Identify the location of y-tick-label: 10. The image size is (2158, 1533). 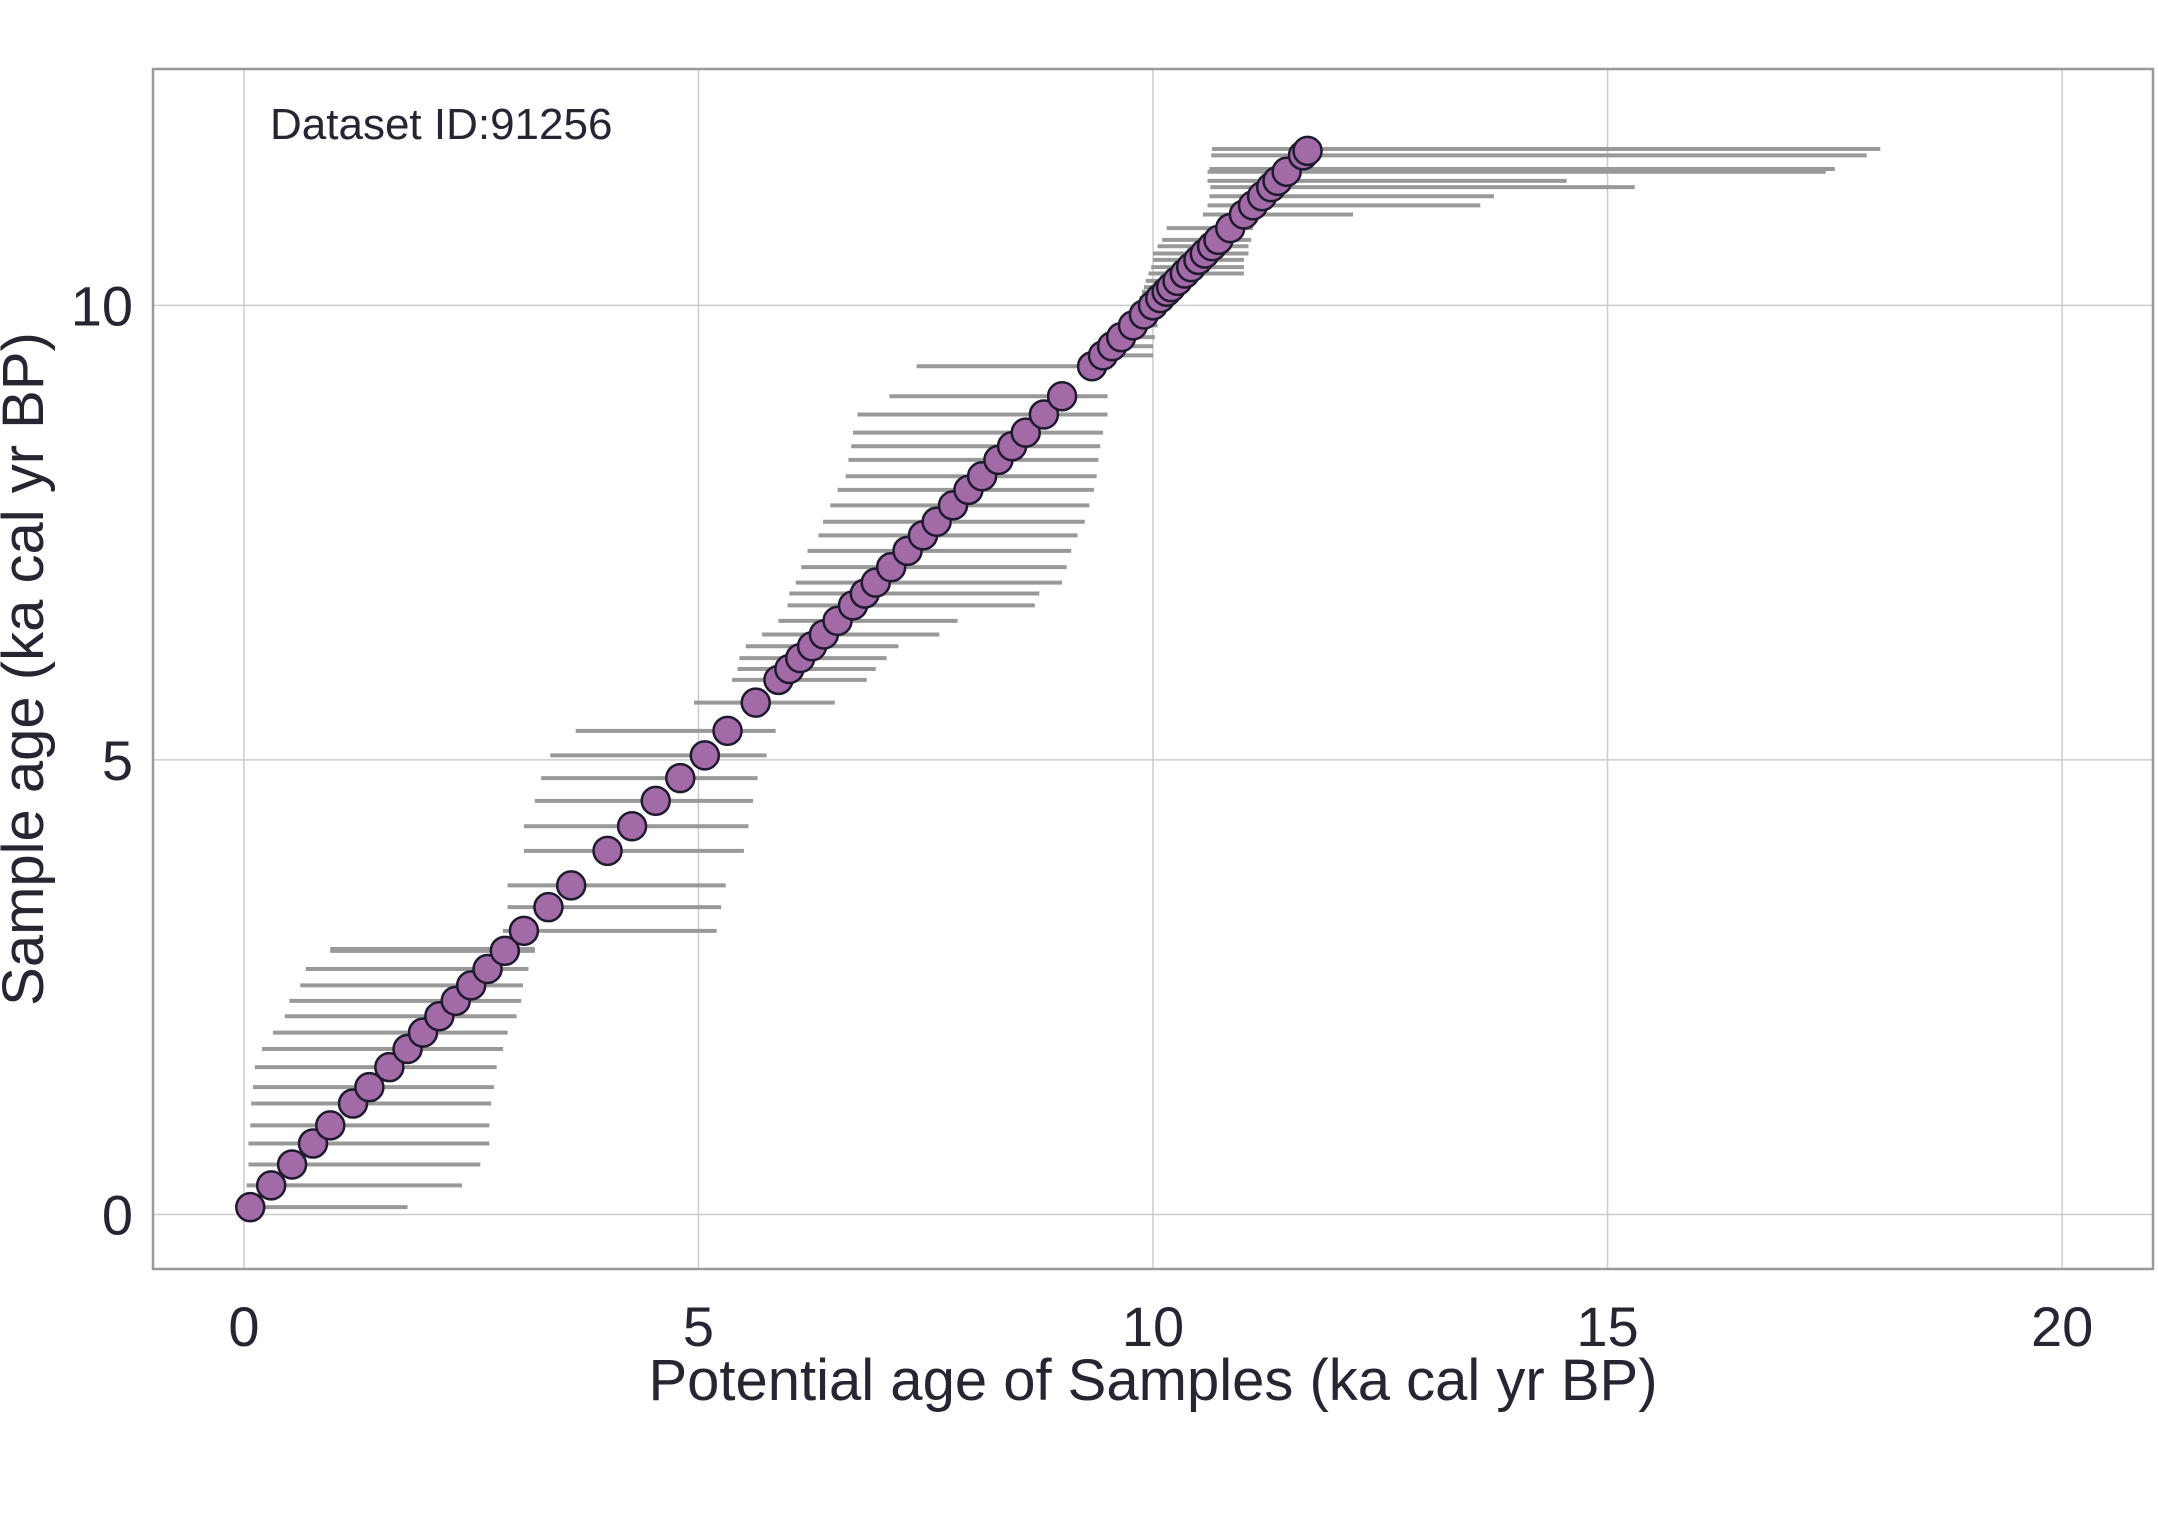
(102, 305).